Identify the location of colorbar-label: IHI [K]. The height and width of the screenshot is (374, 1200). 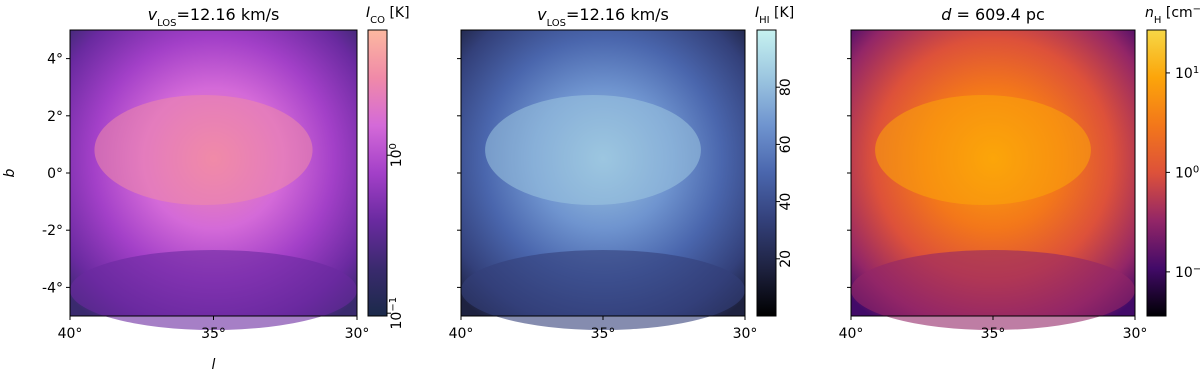
(774, 15).